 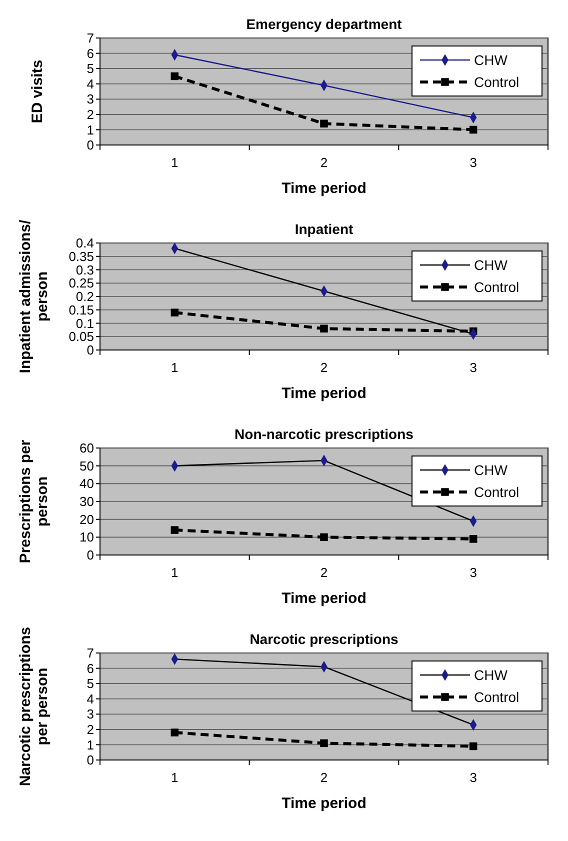 I want to click on y-tick-label: 10, so click(x=87, y=537).